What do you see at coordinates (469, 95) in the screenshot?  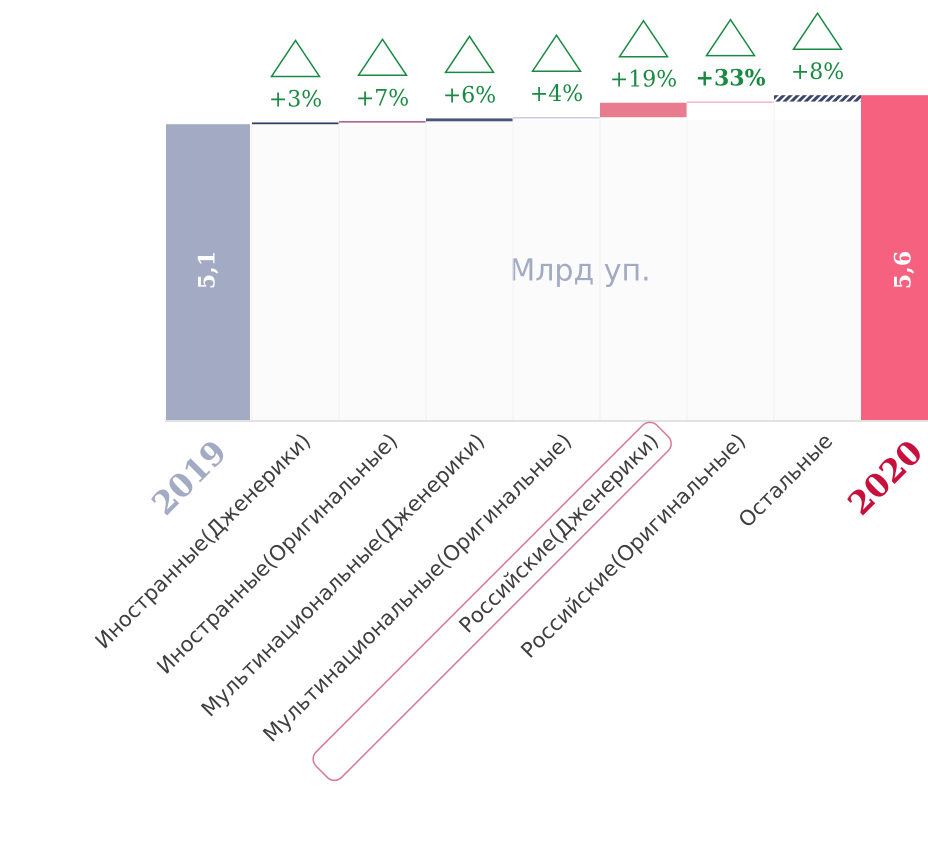 I see `change-label: +6%` at bounding box center [469, 95].